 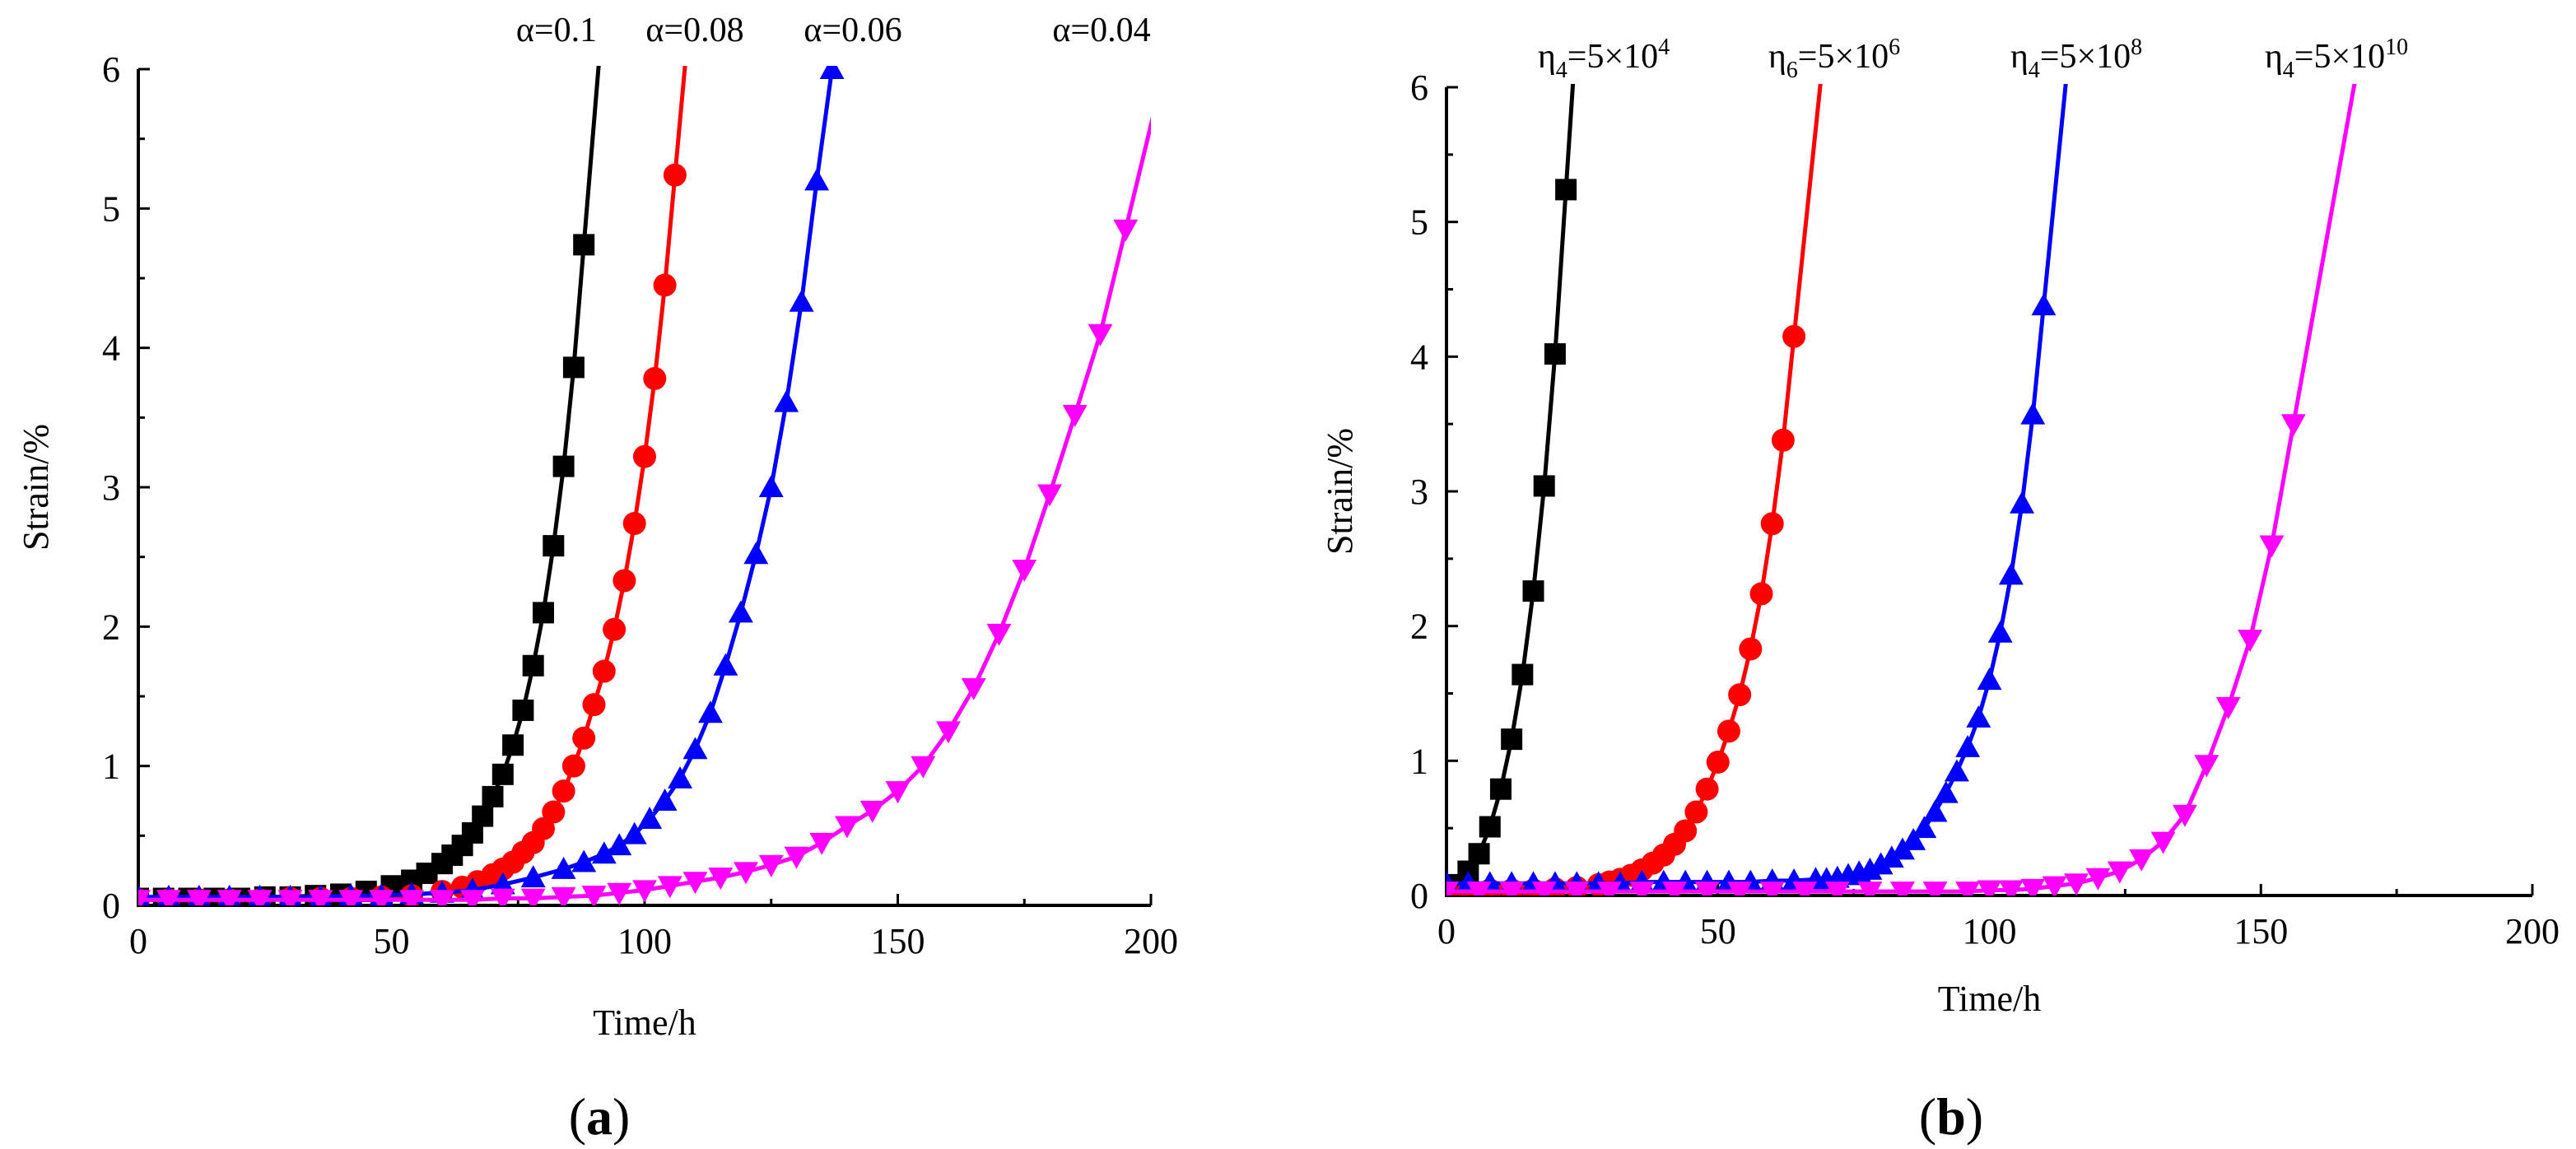 I want to click on series-label: η4=5×108, so click(x=2076, y=59).